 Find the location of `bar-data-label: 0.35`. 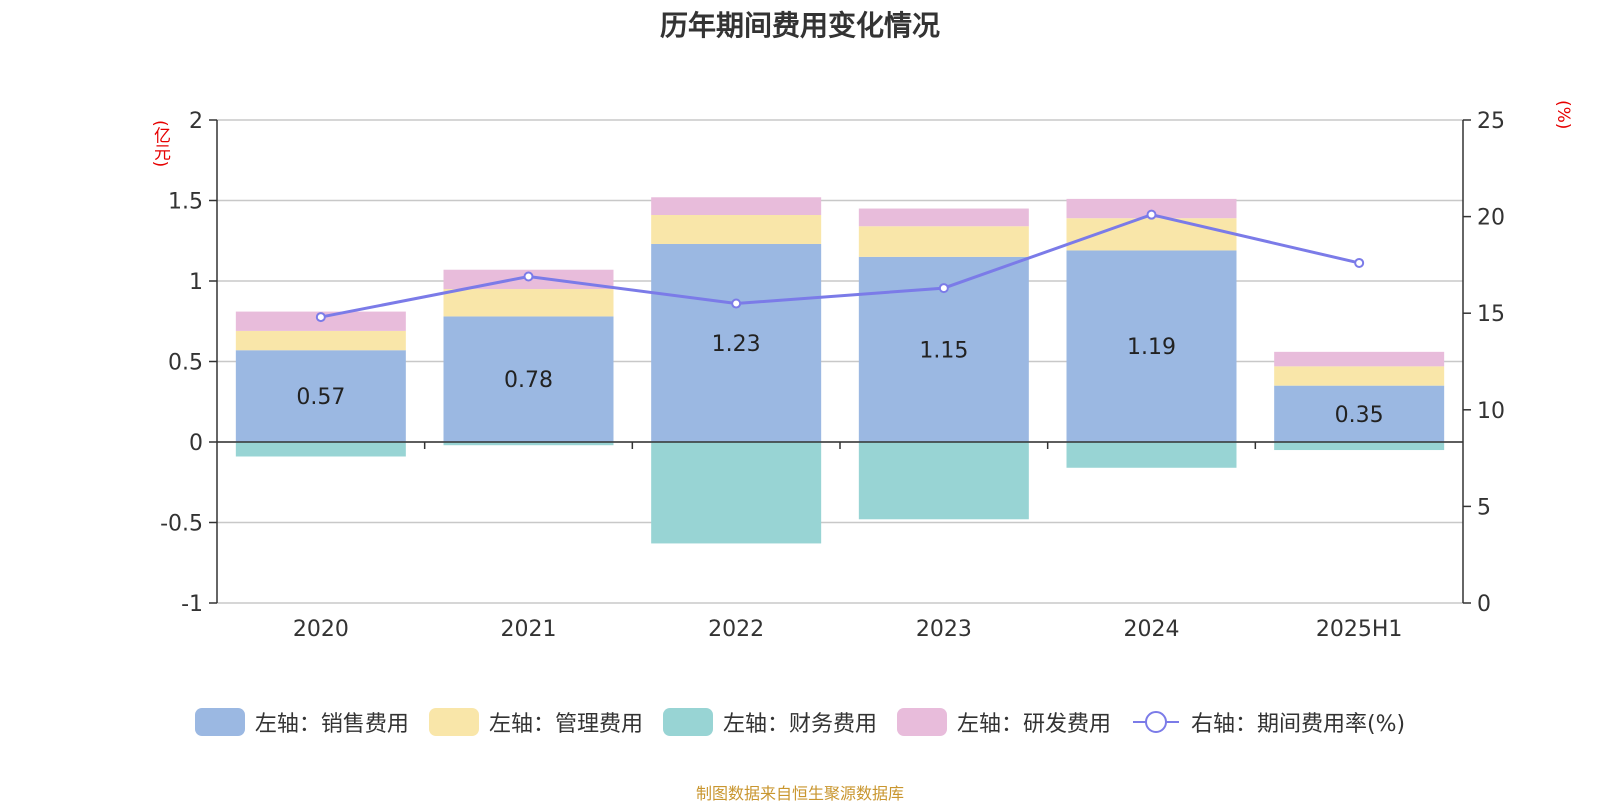

bar-data-label: 0.35 is located at coordinates (1359, 415).